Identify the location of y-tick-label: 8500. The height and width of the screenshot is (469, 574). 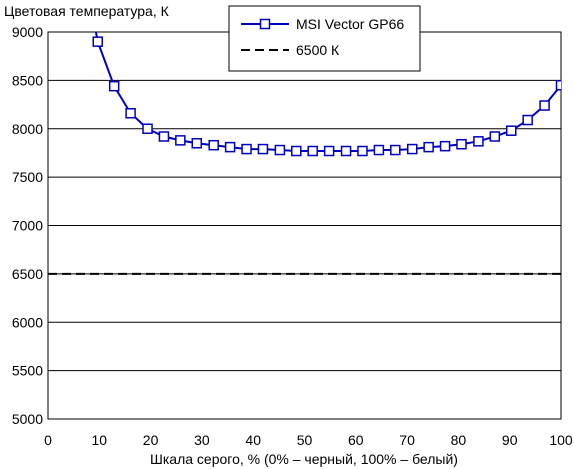
(27, 80).